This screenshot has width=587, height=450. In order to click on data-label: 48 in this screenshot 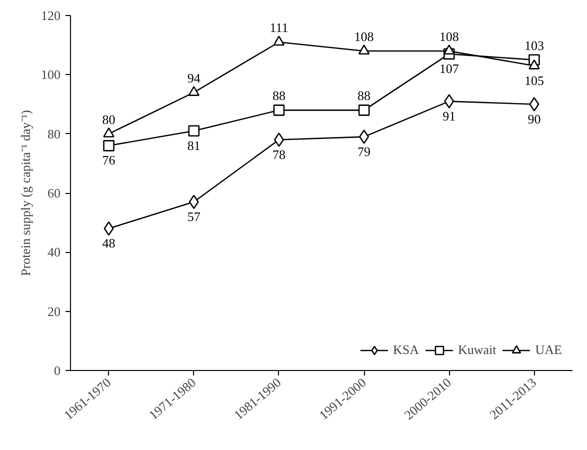, I will do `click(109, 243)`.